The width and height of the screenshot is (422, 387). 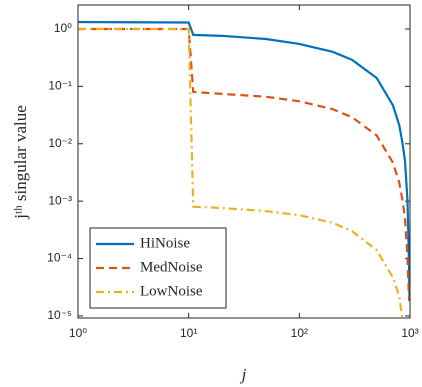 I want to click on x-tick-label: 10⁰, so click(x=78, y=333).